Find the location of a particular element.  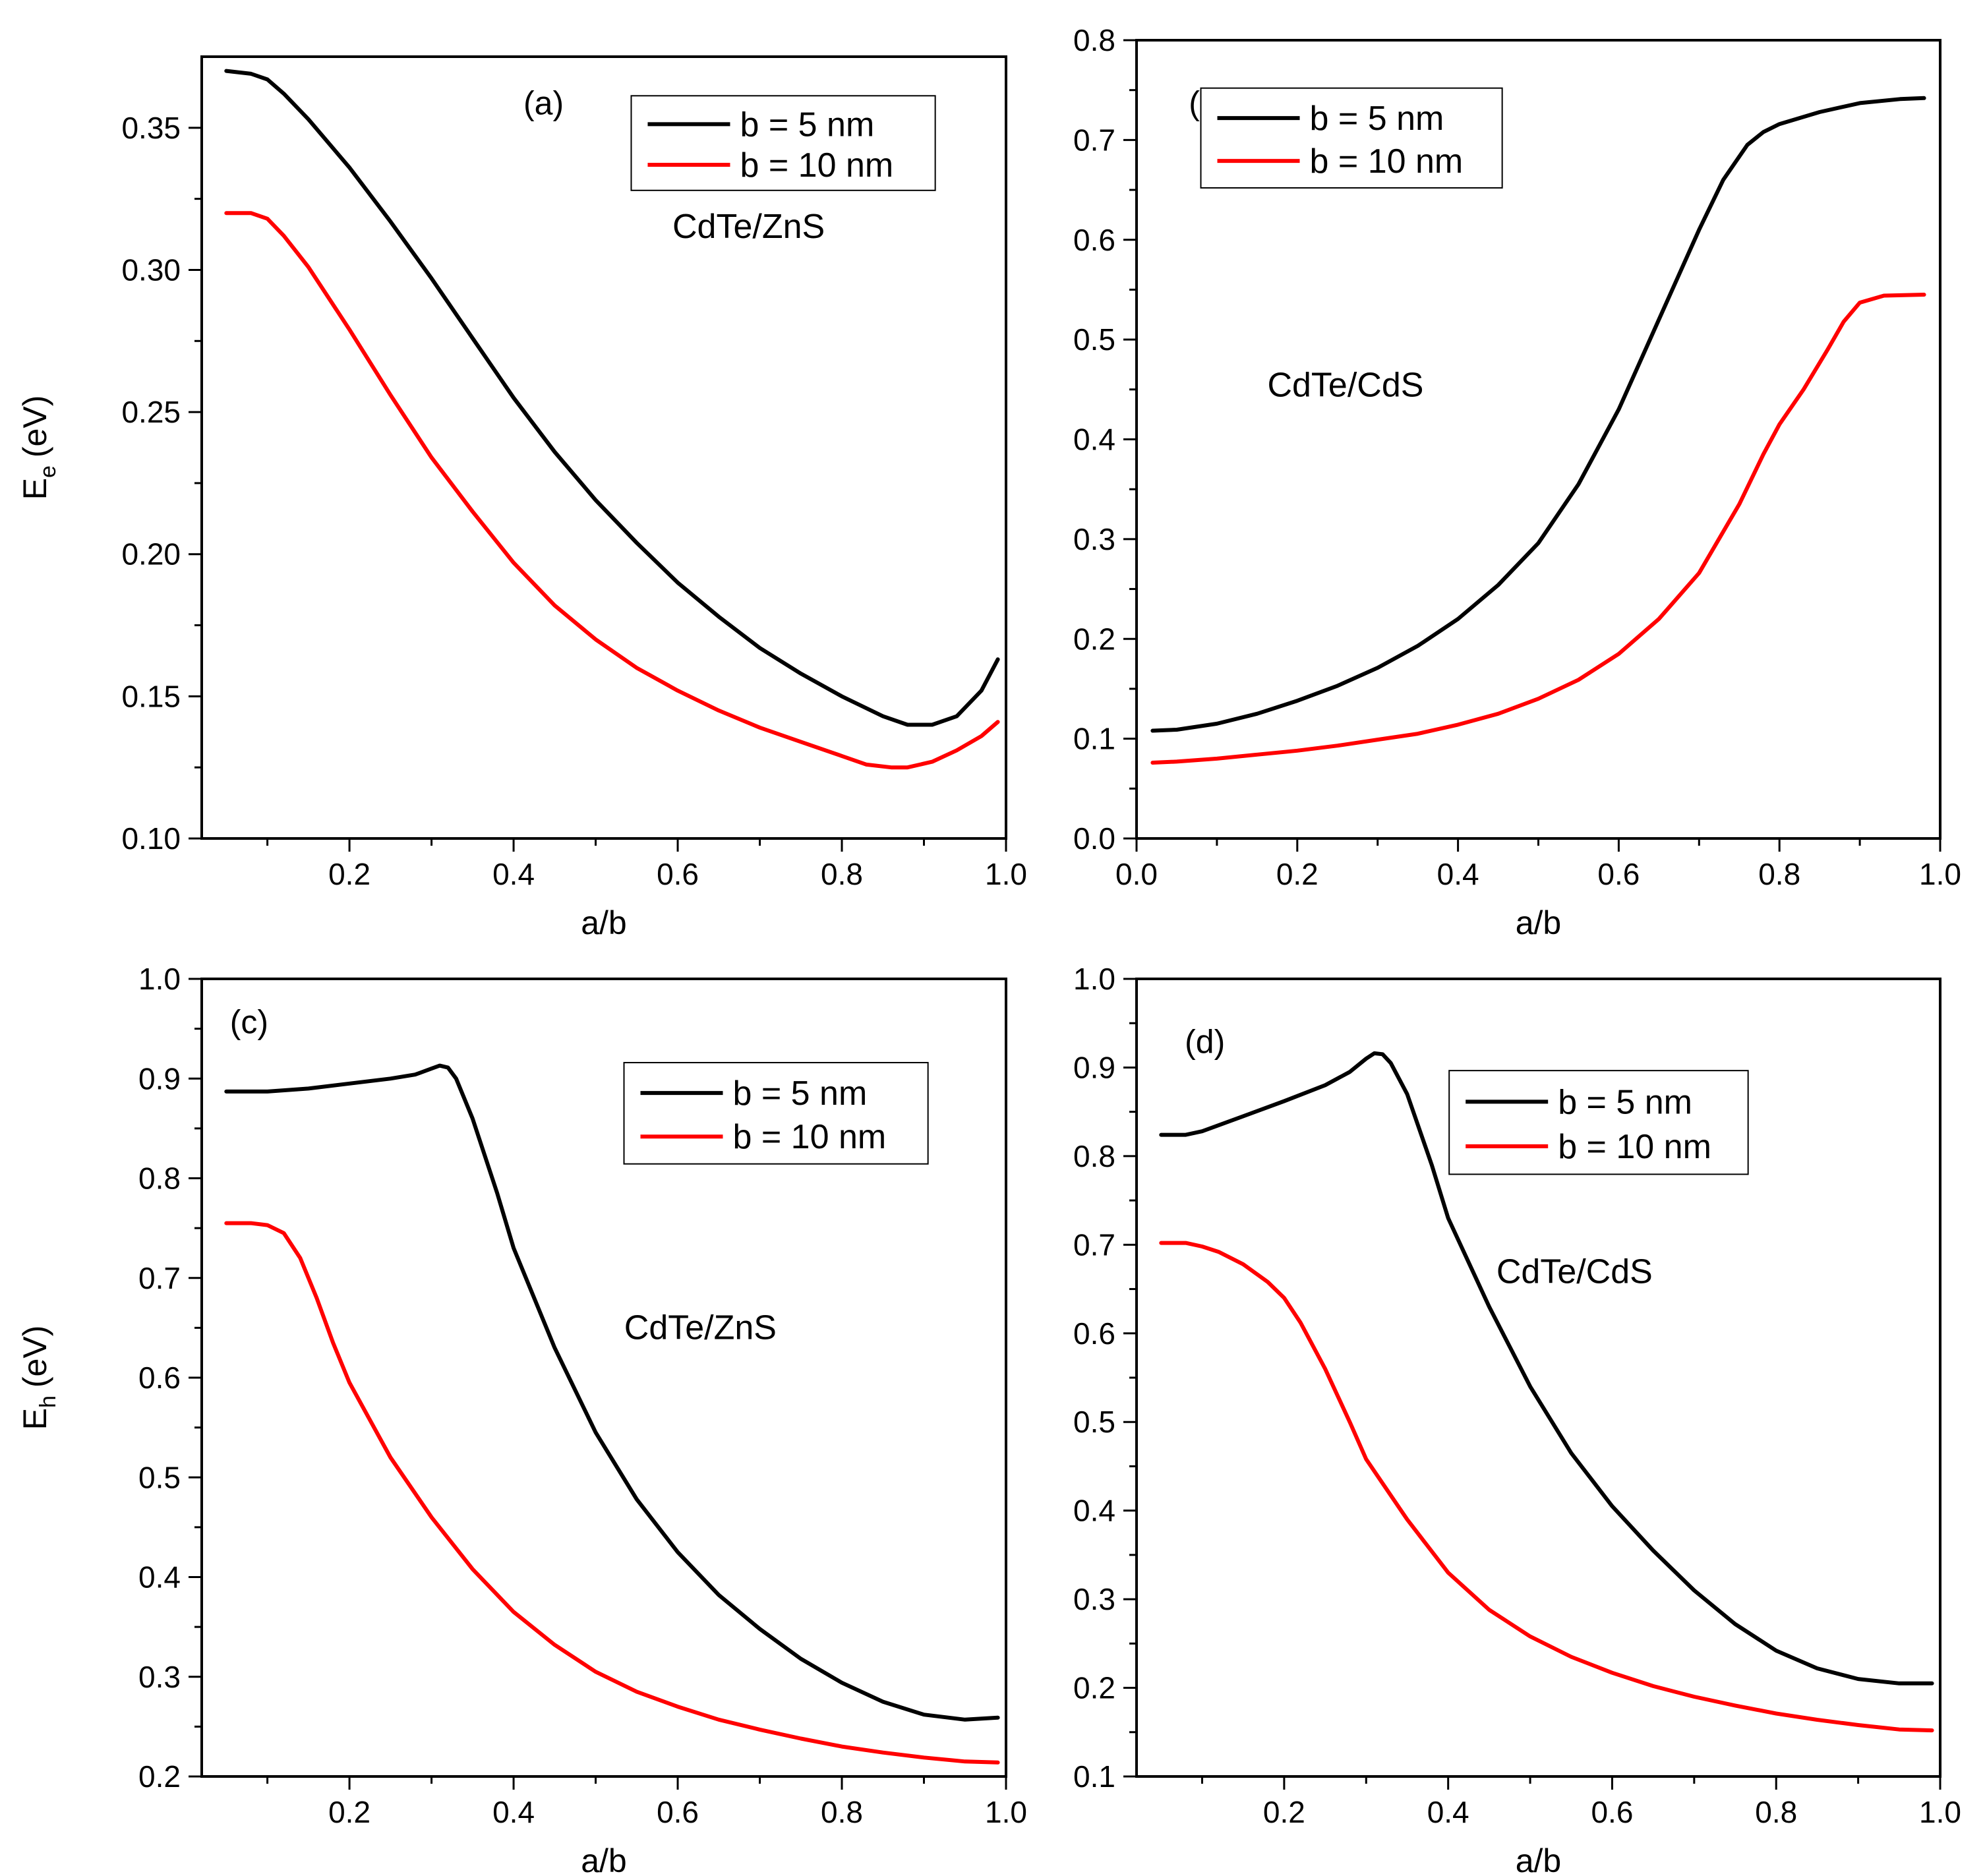

y-tick-label: 0.15 is located at coordinates (151, 696).